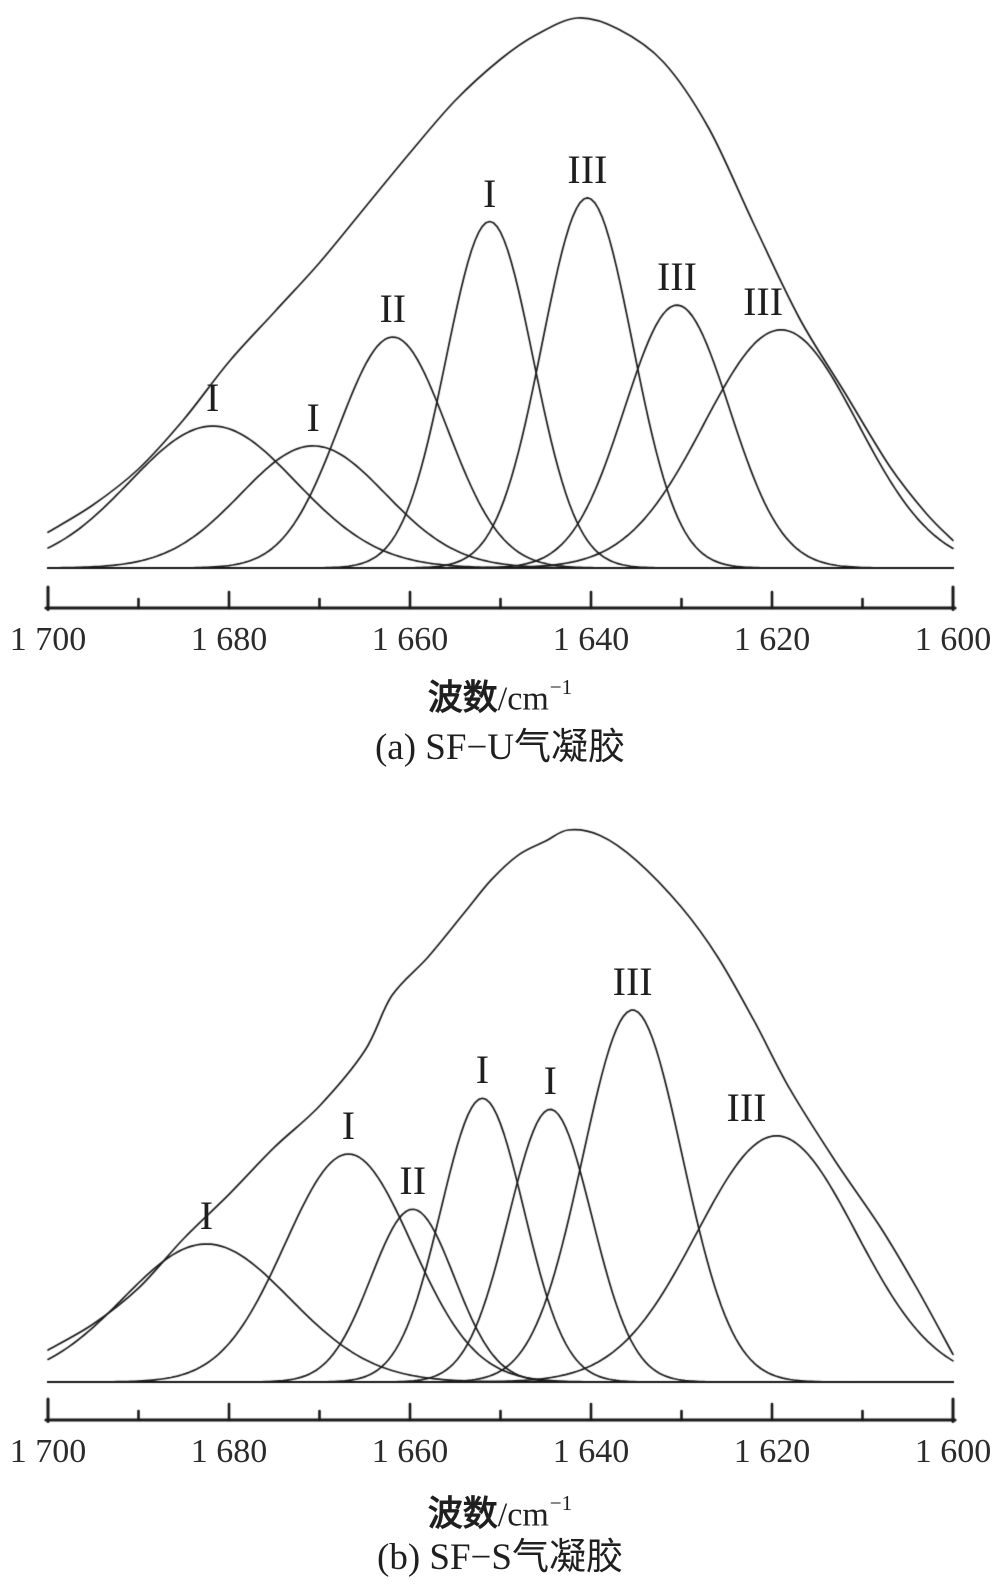  What do you see at coordinates (500, 1557) in the screenshot?
I see `panel-b-caption: (b) SF−S气凝胶` at bounding box center [500, 1557].